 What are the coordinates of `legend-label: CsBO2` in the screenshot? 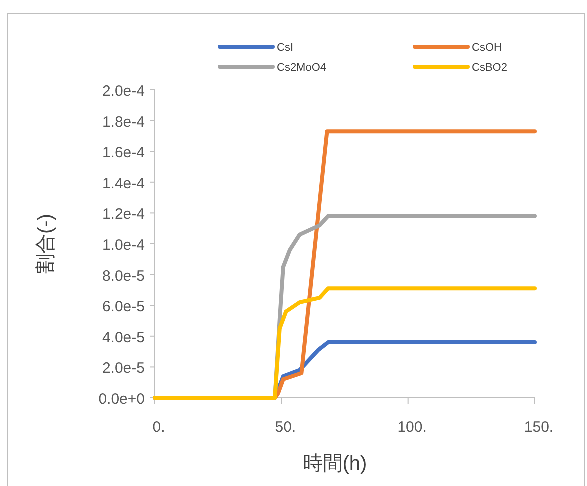 It's located at (490, 68).